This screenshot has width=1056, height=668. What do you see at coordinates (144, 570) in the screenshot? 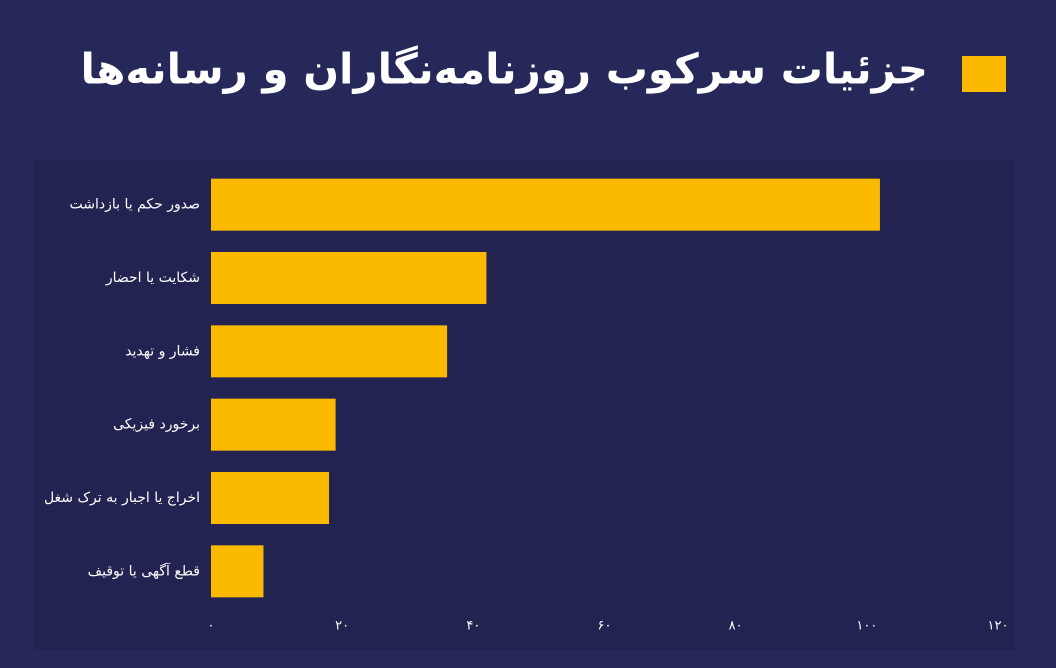
I see `y-tick-label: قطع آگهی یا توقیف` at bounding box center [144, 570].